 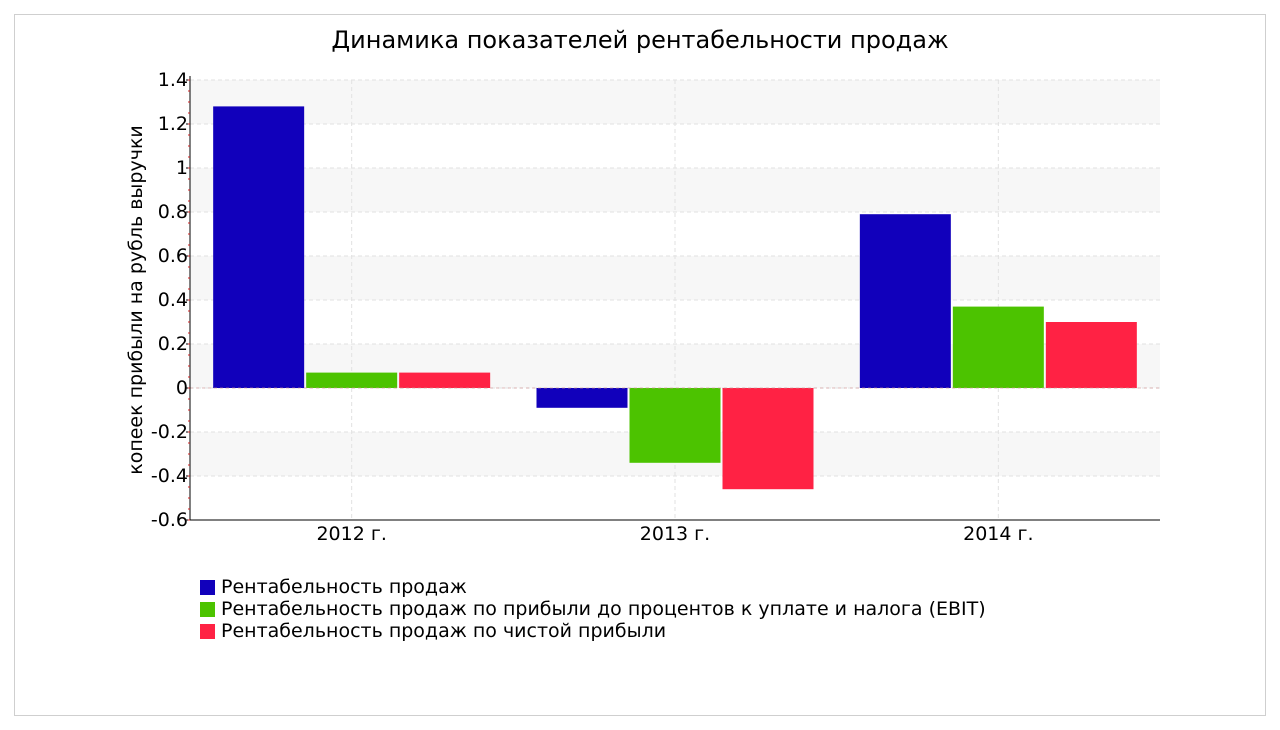 What do you see at coordinates (173, 124) in the screenshot?
I see `y-tick-label: 1.2` at bounding box center [173, 124].